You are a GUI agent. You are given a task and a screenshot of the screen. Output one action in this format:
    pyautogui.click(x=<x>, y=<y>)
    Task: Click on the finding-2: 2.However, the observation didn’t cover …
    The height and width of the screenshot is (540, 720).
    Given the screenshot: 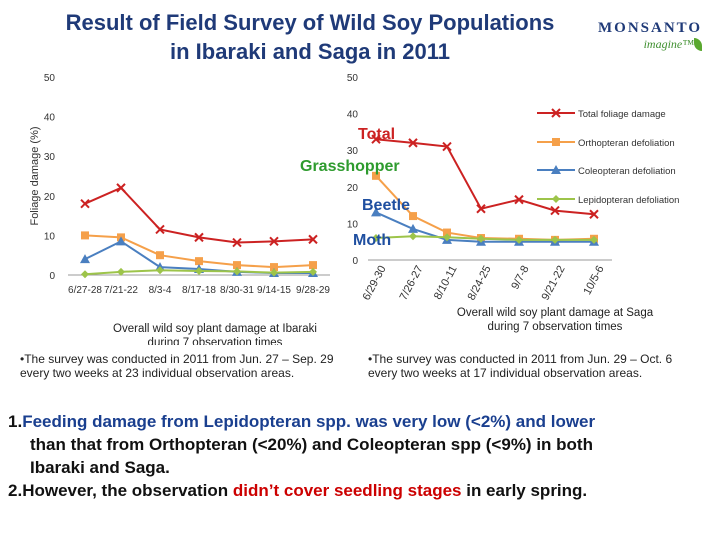 What is the action you would take?
    pyautogui.click(x=298, y=490)
    